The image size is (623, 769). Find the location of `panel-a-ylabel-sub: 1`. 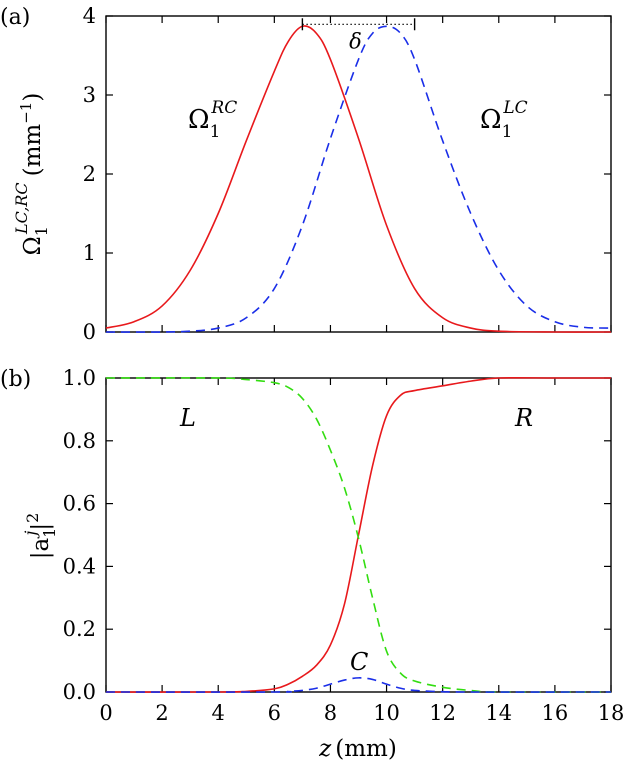

panel-a-ylabel-sub: 1 is located at coordinates (41, 231).